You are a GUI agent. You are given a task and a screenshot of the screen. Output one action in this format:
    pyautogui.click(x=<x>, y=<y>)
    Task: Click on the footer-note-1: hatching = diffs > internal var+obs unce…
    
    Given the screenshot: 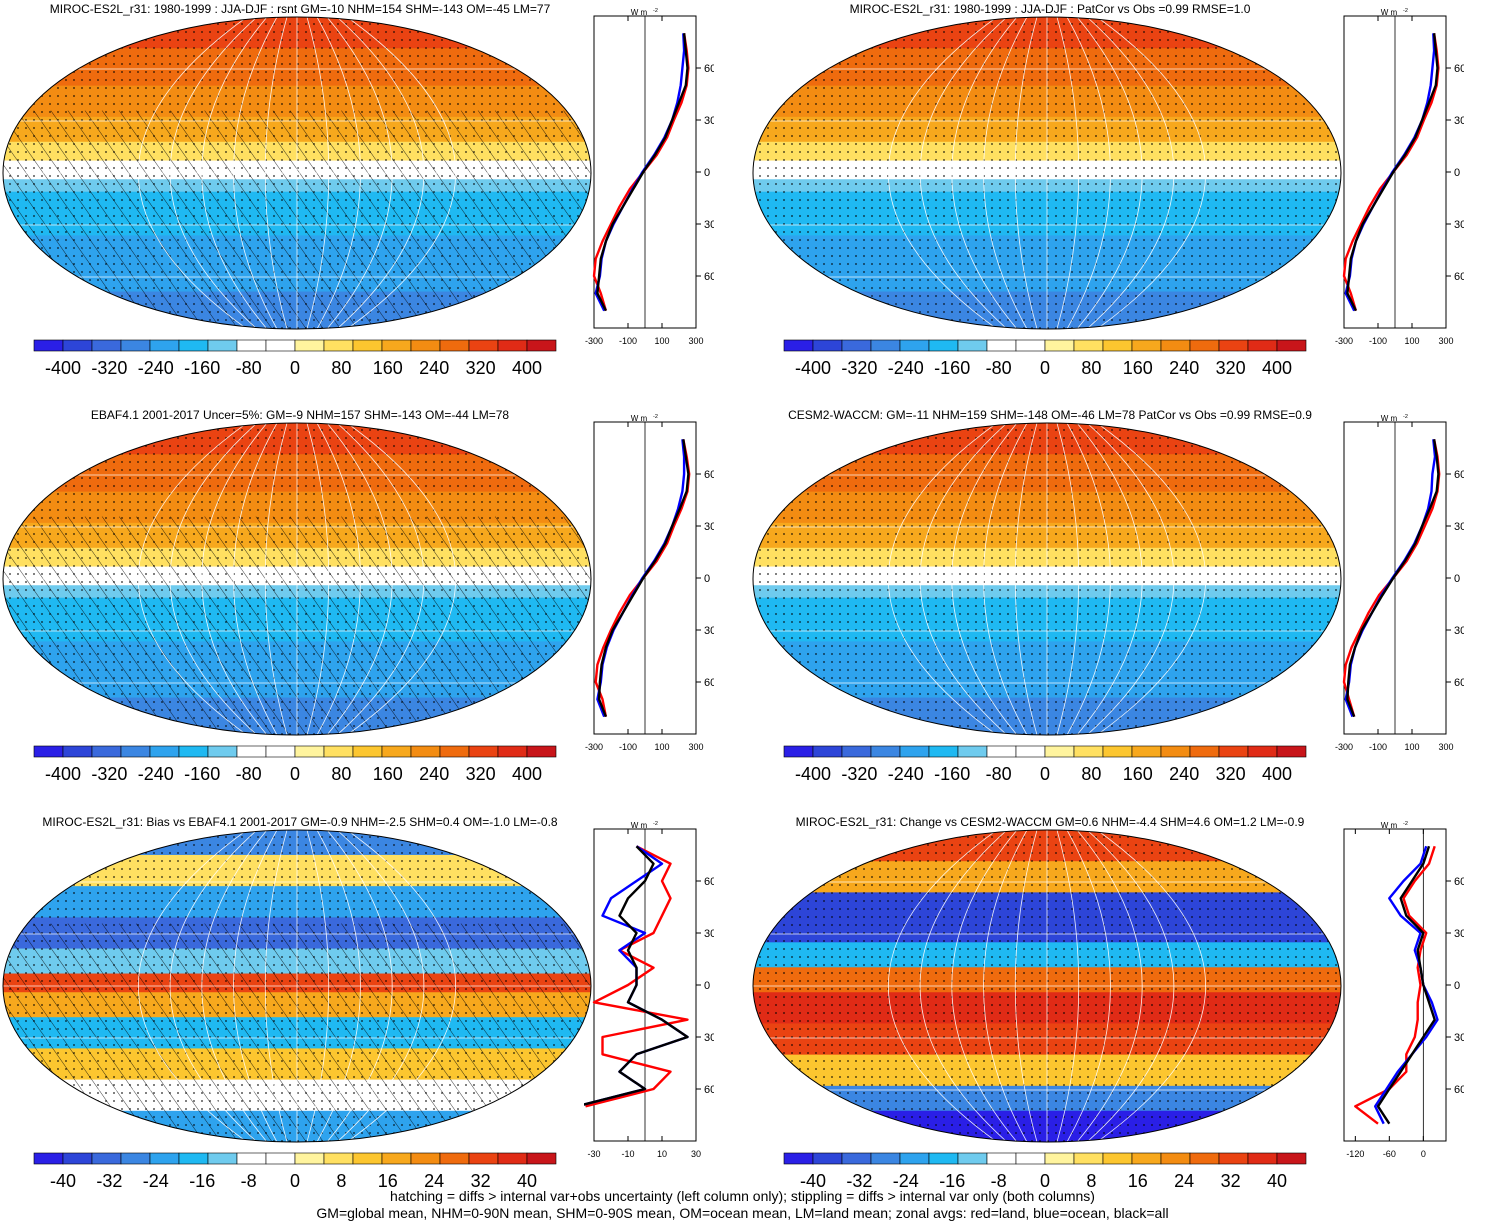 What is the action you would take?
    pyautogui.click(x=742, y=1196)
    